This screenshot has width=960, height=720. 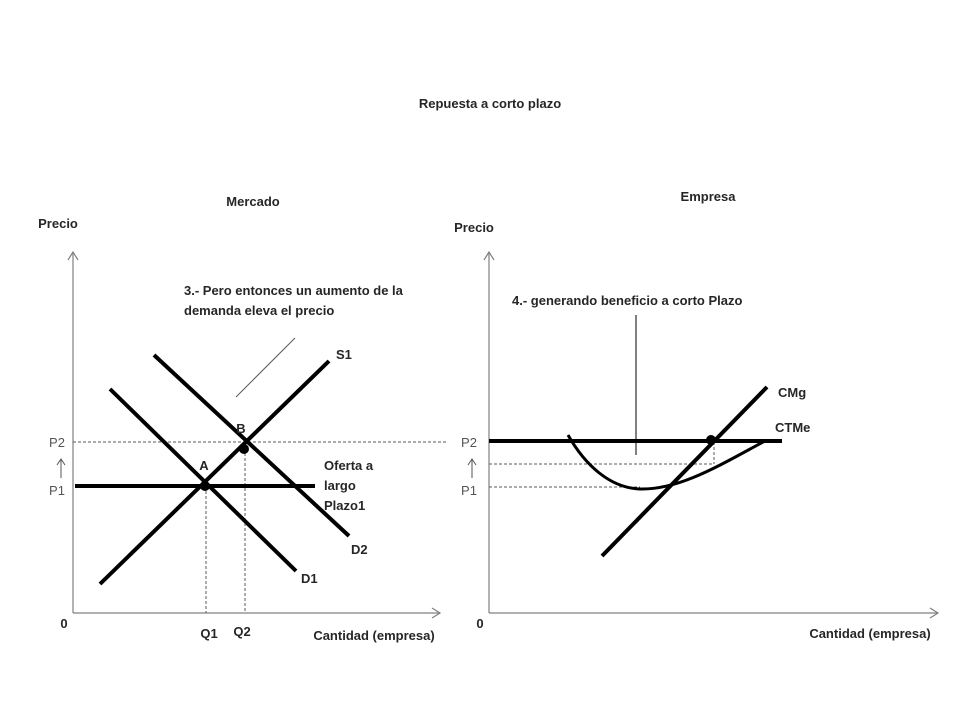 I want to click on supply-s1-label: S1, so click(x=344, y=354).